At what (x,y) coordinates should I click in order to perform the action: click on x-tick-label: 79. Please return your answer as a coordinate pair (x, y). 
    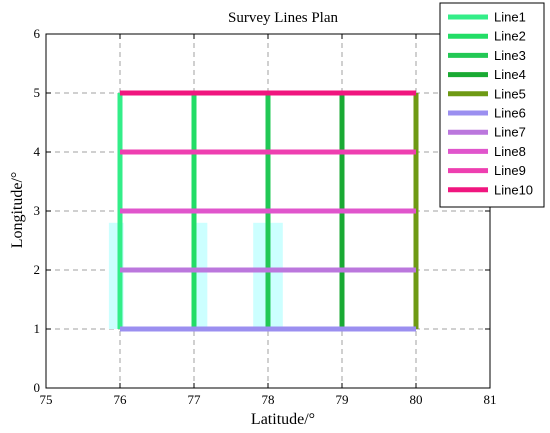
    Looking at the image, I should click on (342, 399).